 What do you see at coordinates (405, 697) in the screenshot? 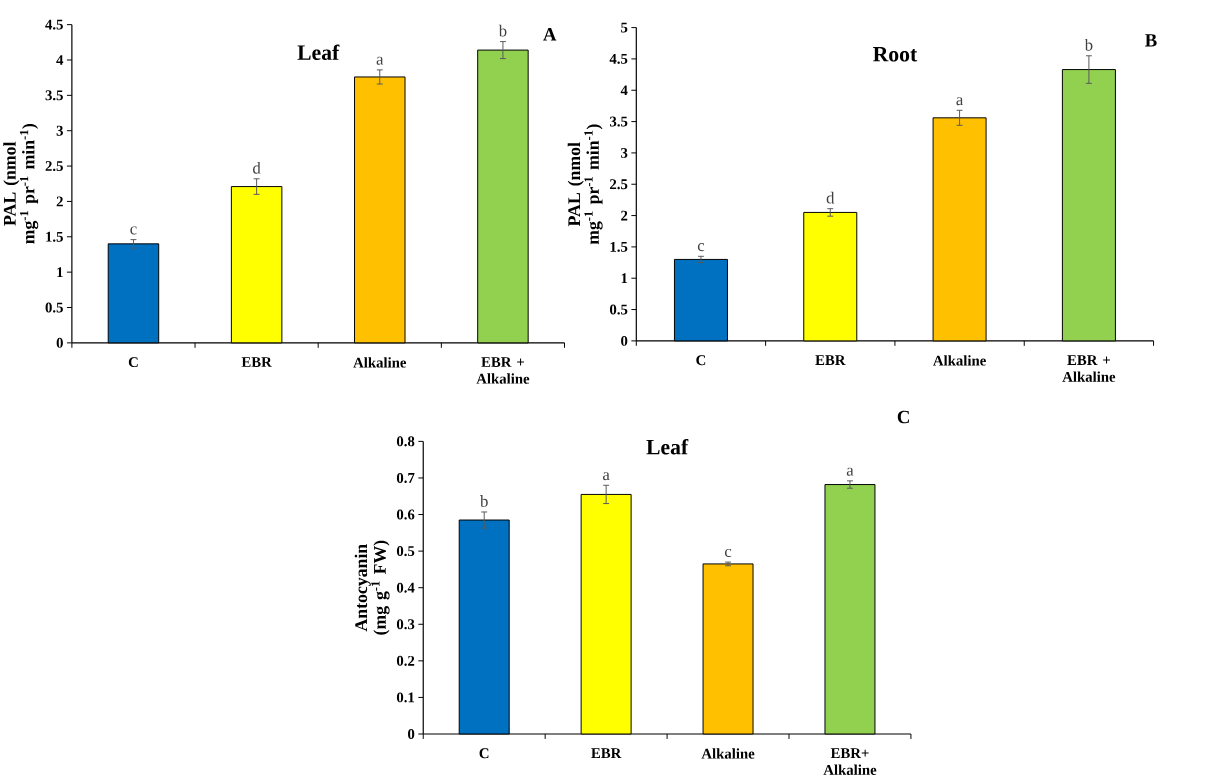
I see `y-tick-label: 0.1` at bounding box center [405, 697].